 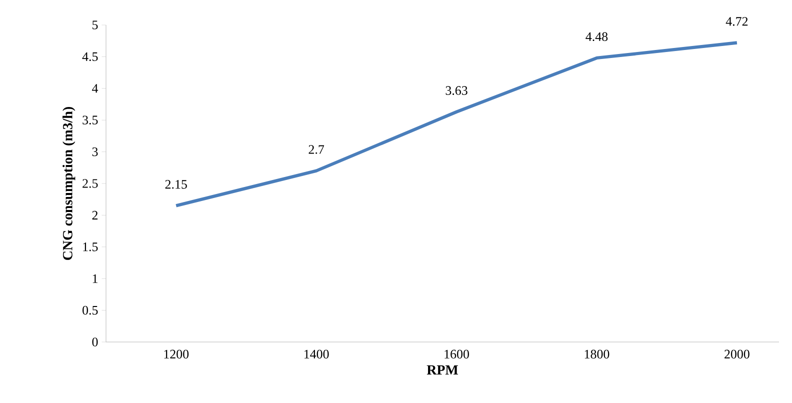 What do you see at coordinates (316, 149) in the screenshot?
I see `data-label: 2.7` at bounding box center [316, 149].